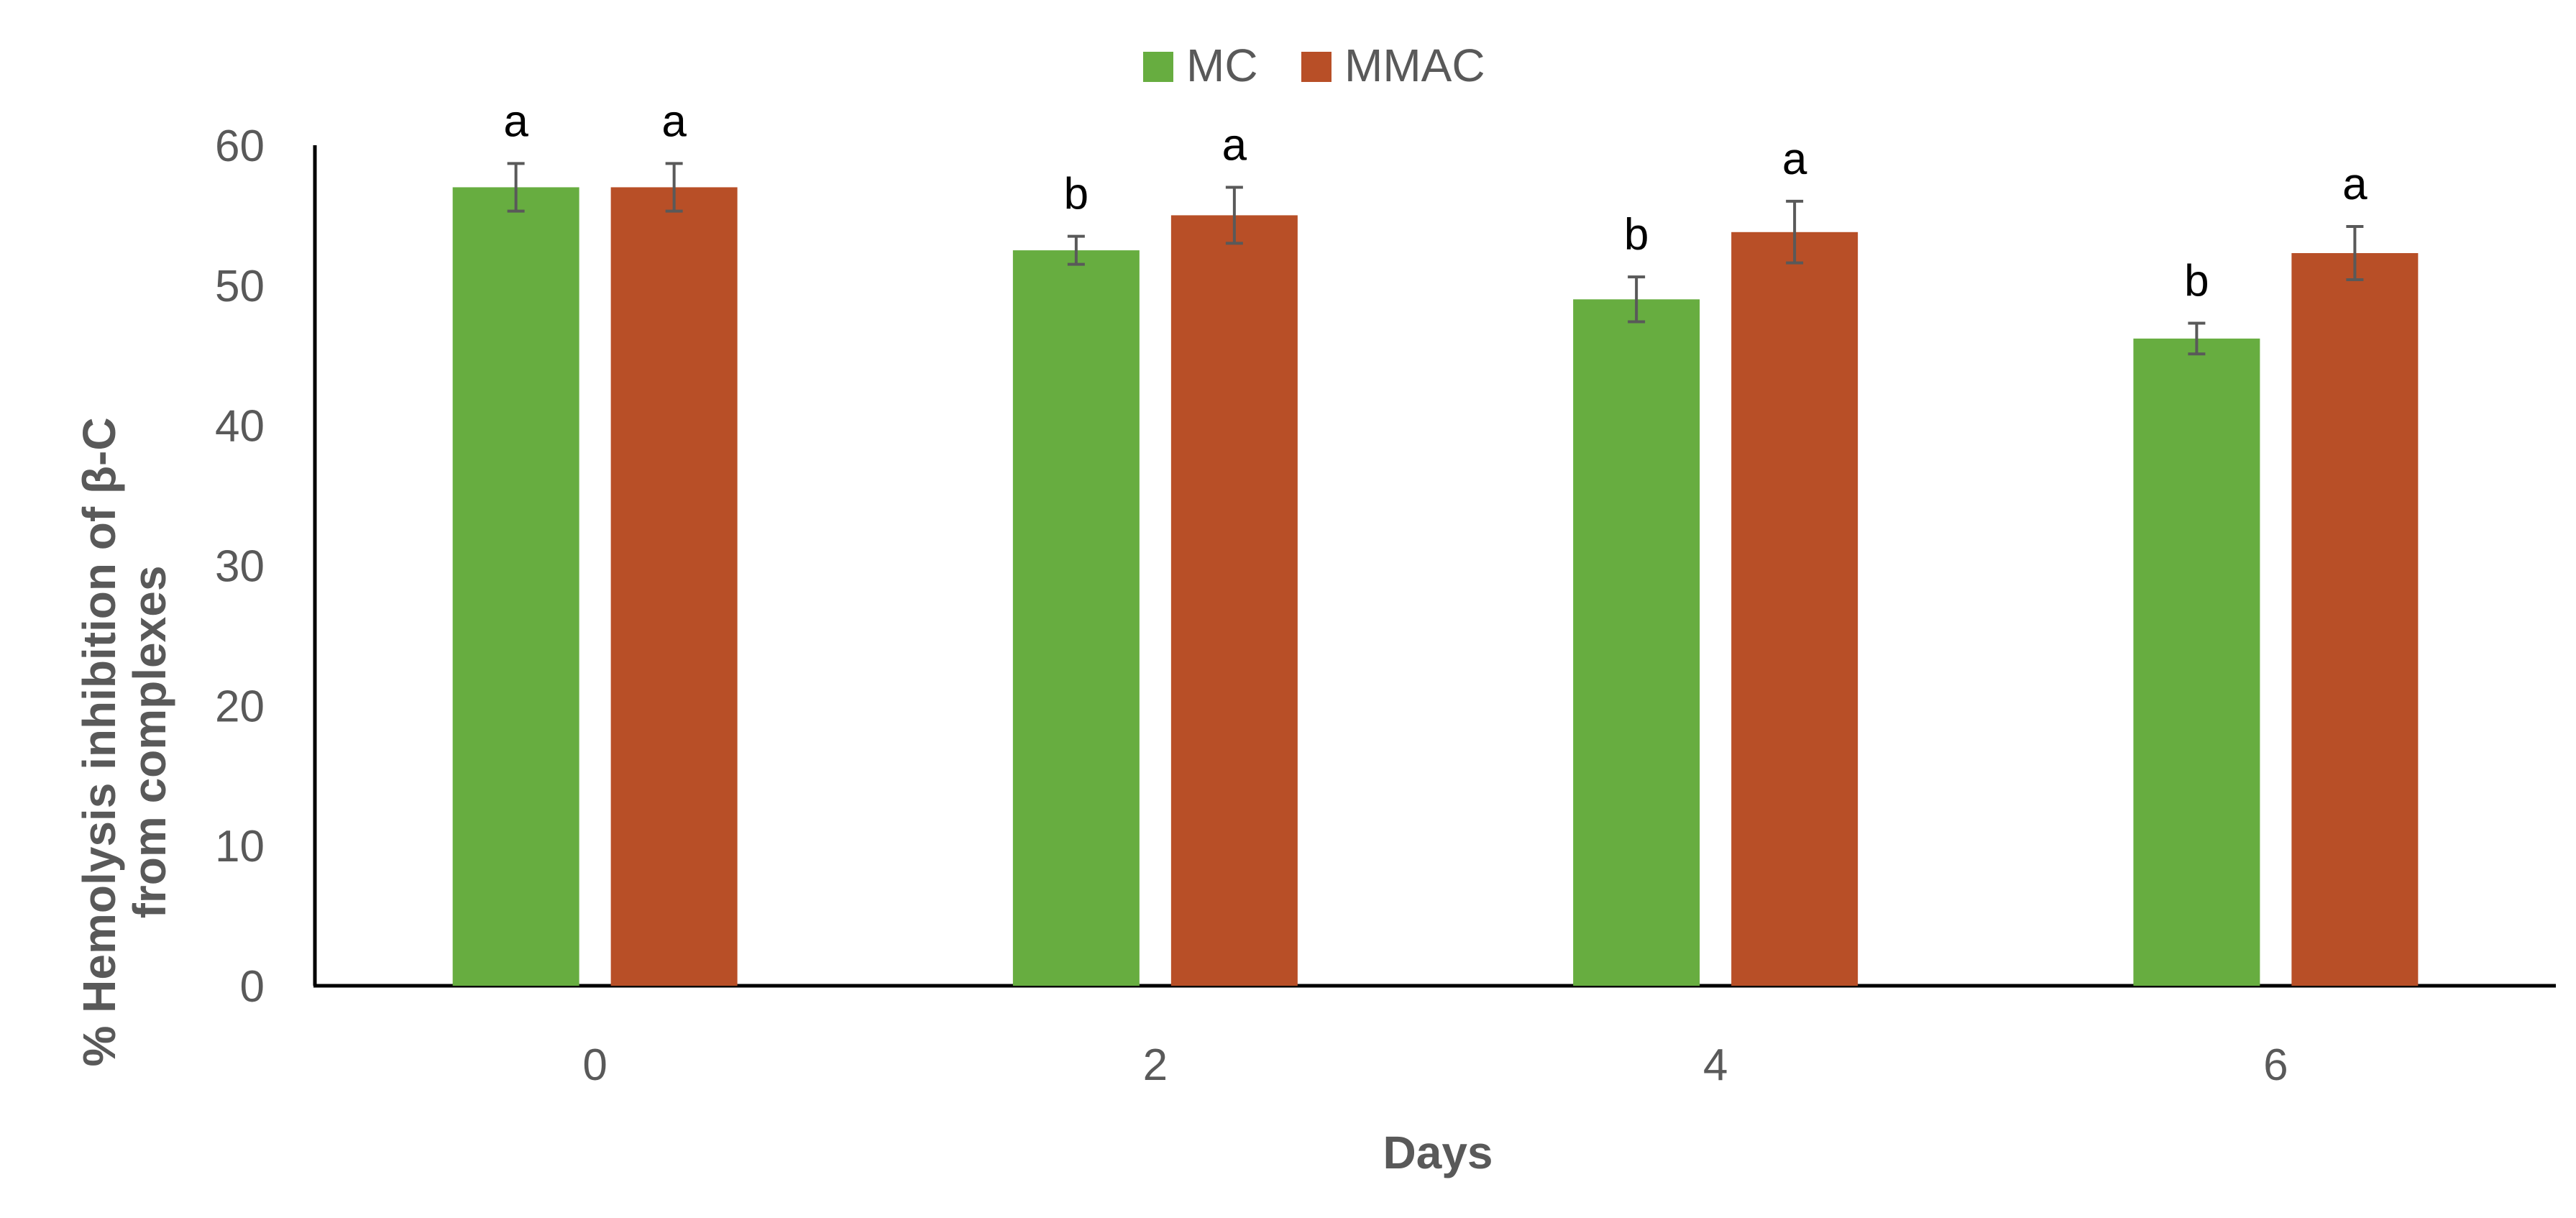 This screenshot has height=1218, width=2576. Describe the element at coordinates (240, 427) in the screenshot. I see `y-tick-label: 40` at that location.